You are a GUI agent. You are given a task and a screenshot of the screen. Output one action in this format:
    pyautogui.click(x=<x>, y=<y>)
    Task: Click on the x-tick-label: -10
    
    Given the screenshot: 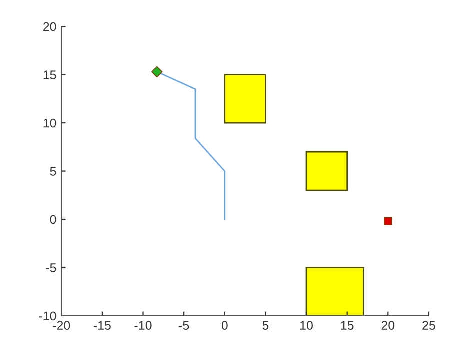 What is the action you would take?
    pyautogui.click(x=143, y=325)
    